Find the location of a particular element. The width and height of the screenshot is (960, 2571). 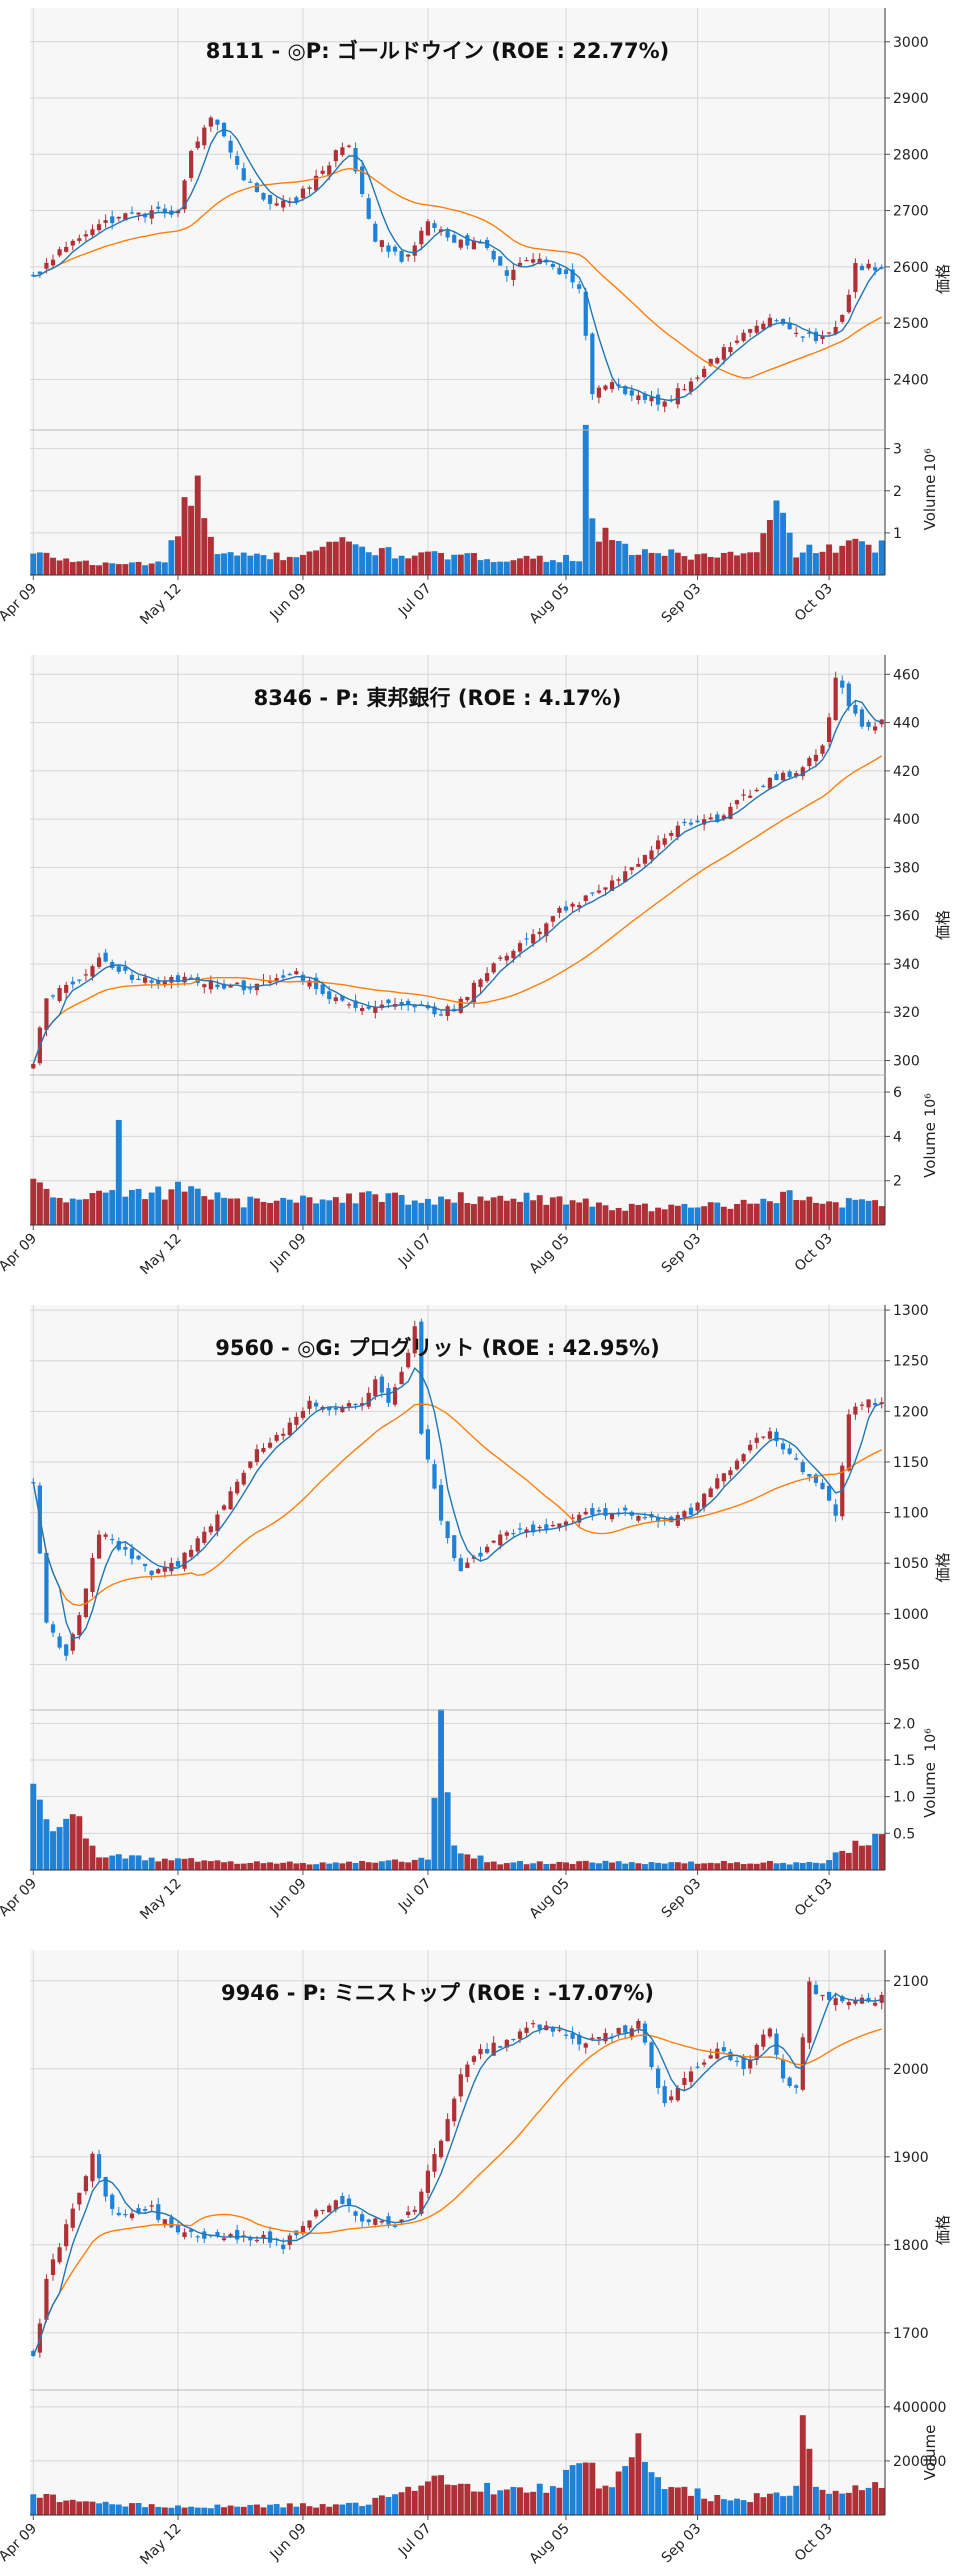

chart-title: 8346 - P: 東邦銀行 (ROE : 4.17%) is located at coordinates (438, 698).